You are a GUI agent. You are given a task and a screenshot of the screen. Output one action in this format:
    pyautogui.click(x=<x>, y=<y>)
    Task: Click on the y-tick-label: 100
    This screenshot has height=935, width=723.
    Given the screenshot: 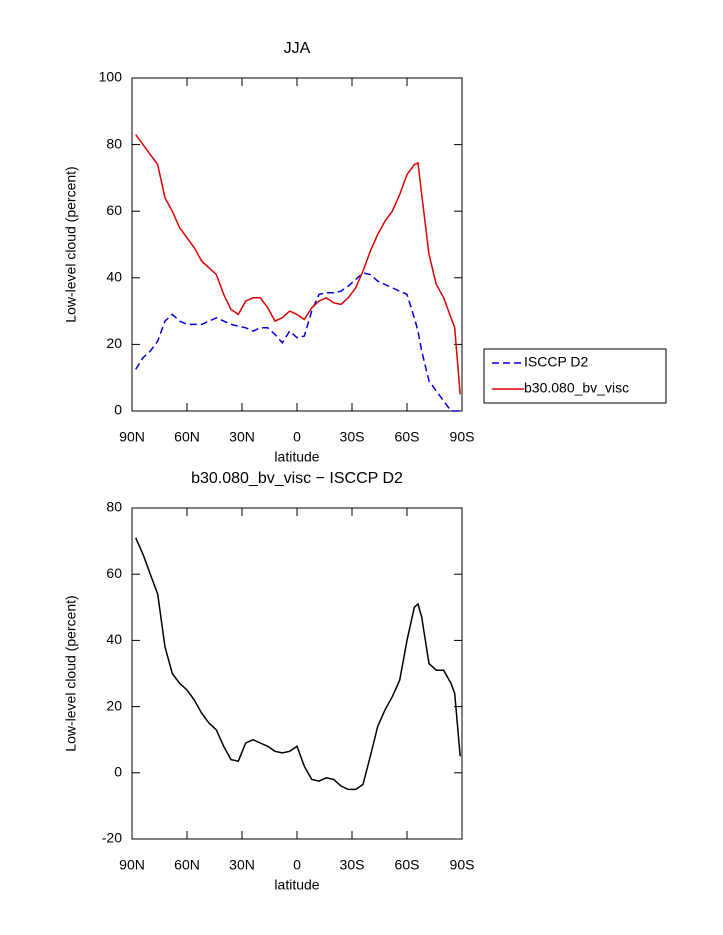 What is the action you would take?
    pyautogui.click(x=111, y=77)
    